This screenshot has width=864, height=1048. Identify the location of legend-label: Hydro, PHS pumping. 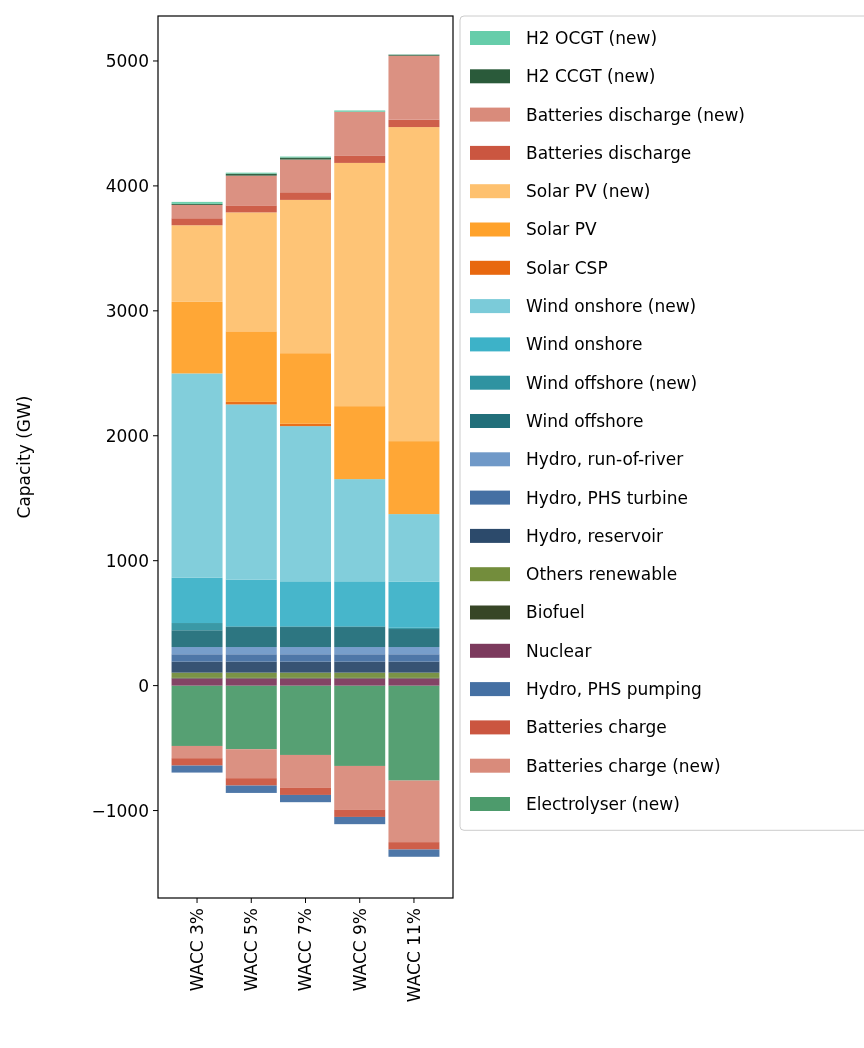
(614, 689).